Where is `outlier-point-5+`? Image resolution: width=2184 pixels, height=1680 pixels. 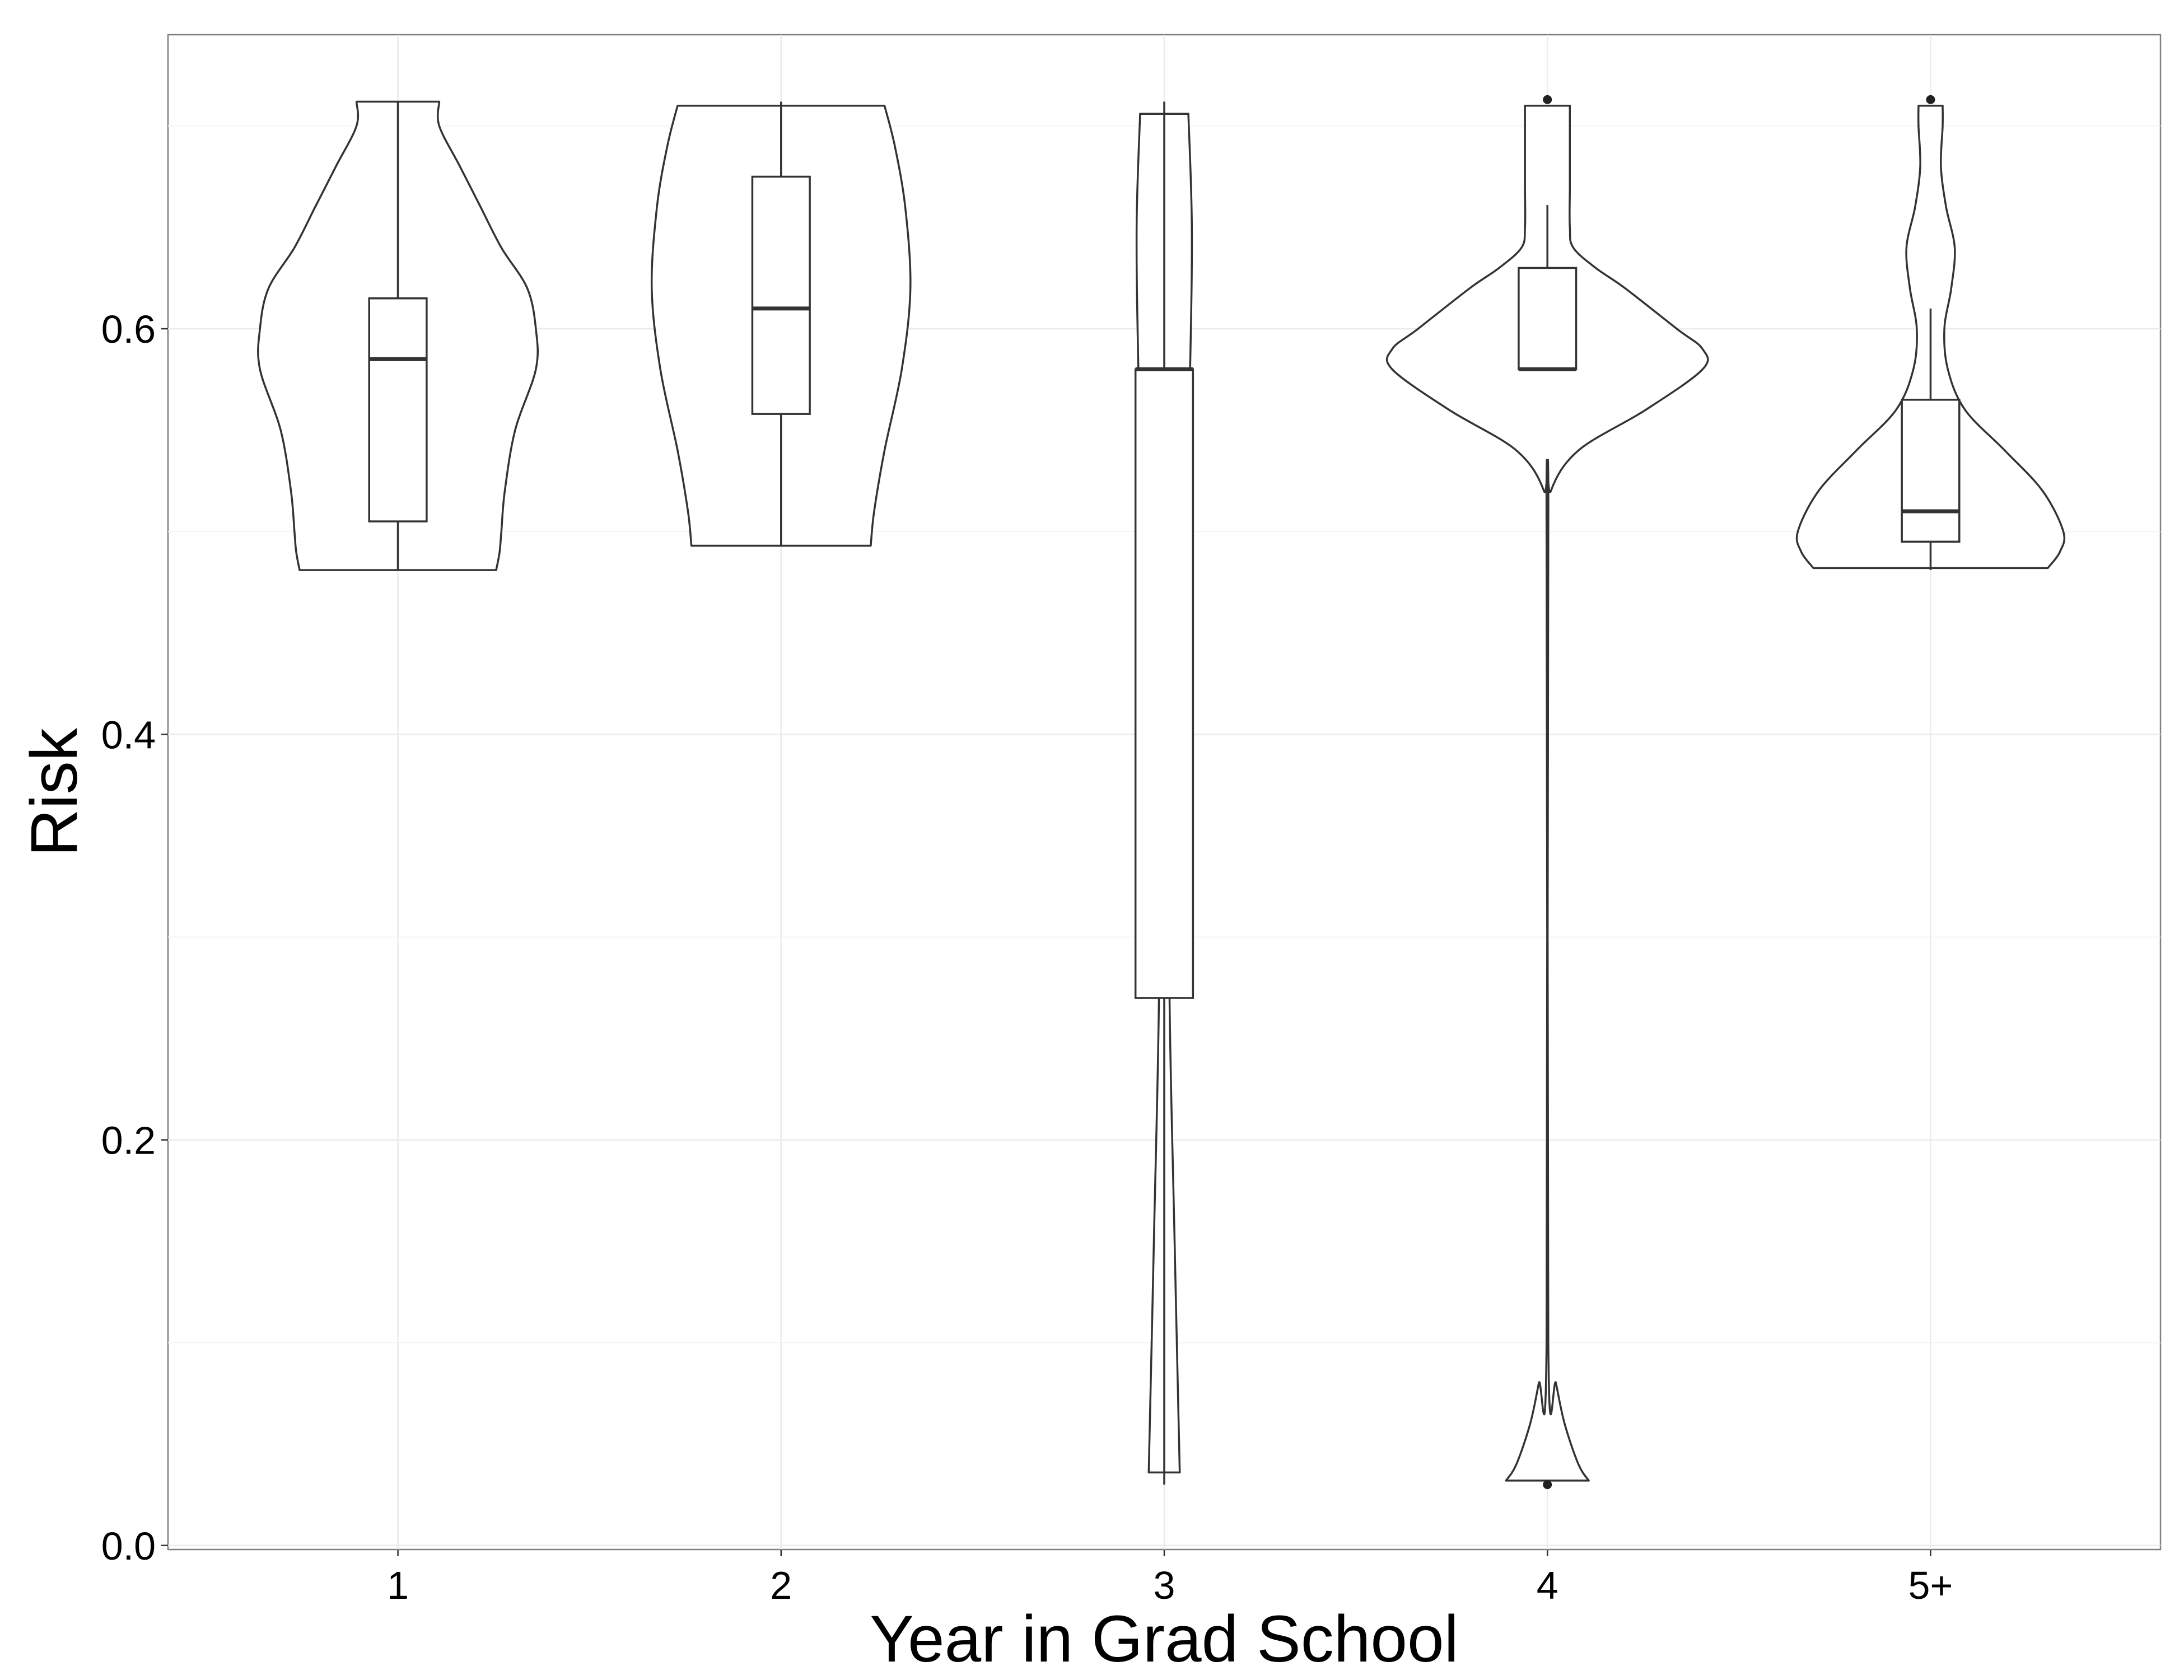
outlier-point-5+ is located at coordinates (1931, 100).